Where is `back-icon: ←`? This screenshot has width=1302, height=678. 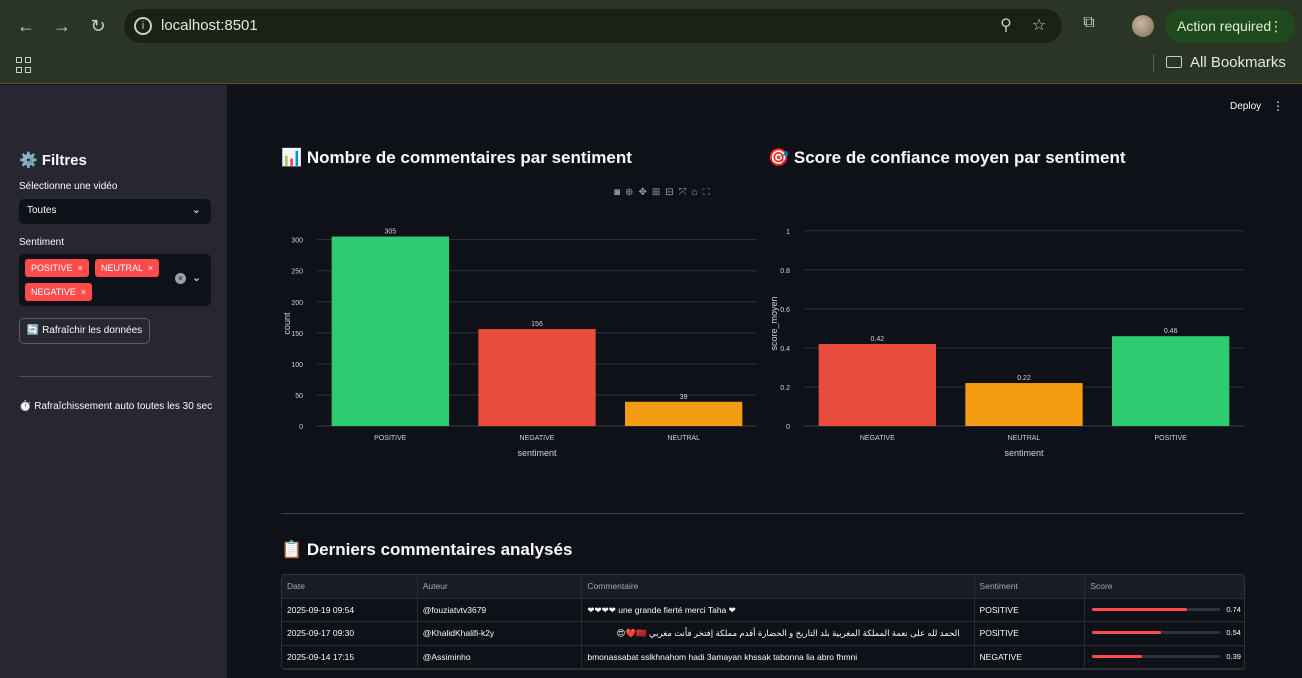 back-icon: ← is located at coordinates (26, 26).